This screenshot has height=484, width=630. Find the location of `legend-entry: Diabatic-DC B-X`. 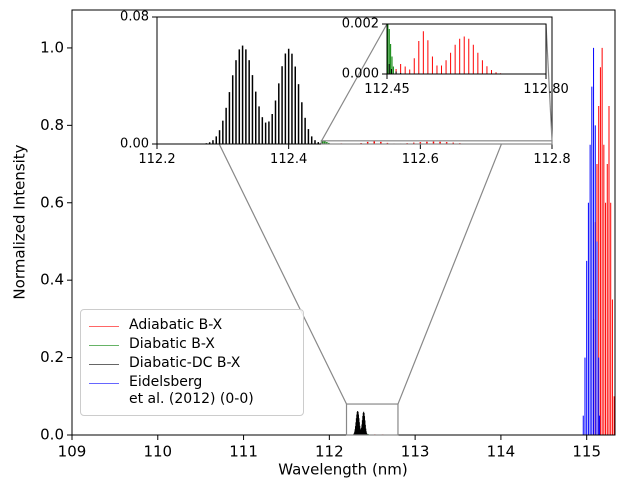

legend-entry: Diabatic-DC B-X is located at coordinates (192, 363).